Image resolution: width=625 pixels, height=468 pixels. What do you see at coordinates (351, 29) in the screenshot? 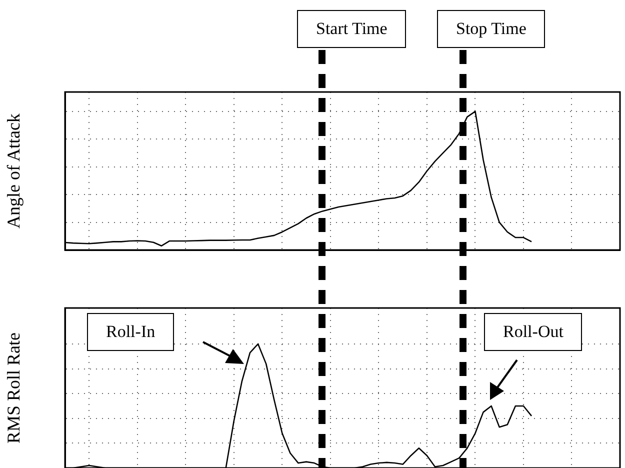
I see `text: Start Time` at bounding box center [351, 29].